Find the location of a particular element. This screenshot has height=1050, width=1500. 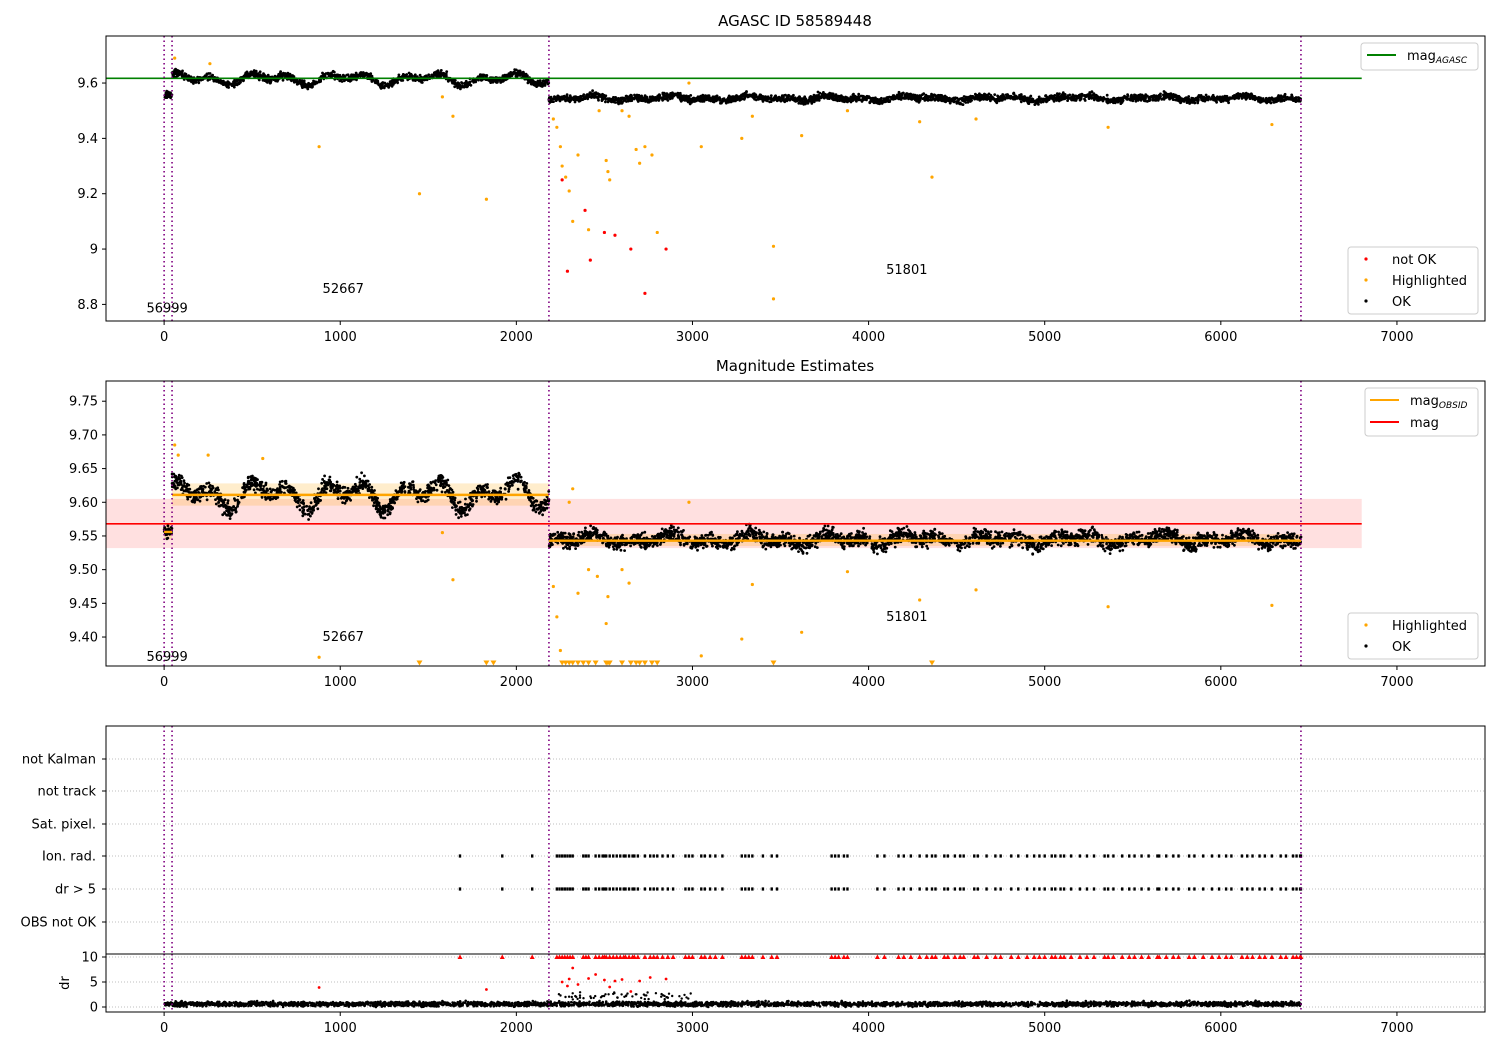

agasc-obsid-label: 56999 is located at coordinates (166, 309).